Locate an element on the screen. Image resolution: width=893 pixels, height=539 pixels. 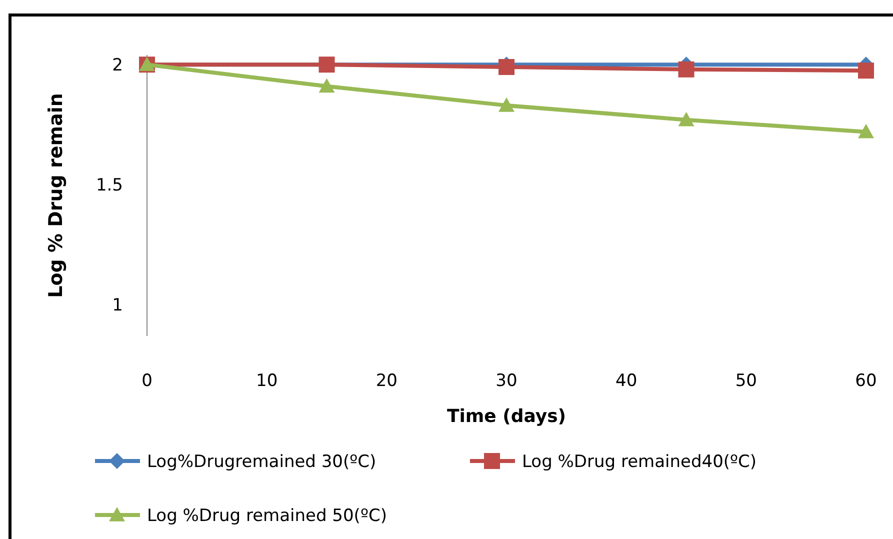
y-axis-title: Log % Drug remain is located at coordinates (56, 195).